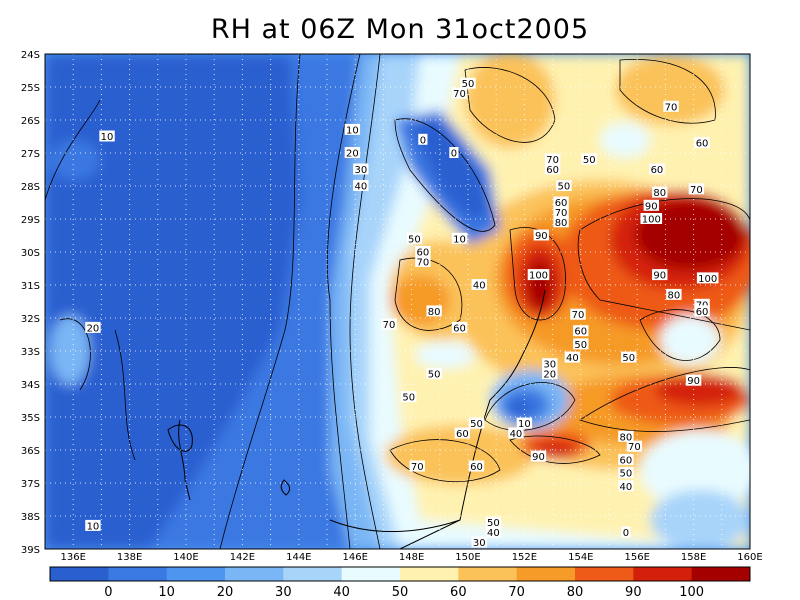 The image size is (800, 600). What do you see at coordinates (30, 121) in the screenshot?
I see `lat-tick-label: 26S` at bounding box center [30, 121].